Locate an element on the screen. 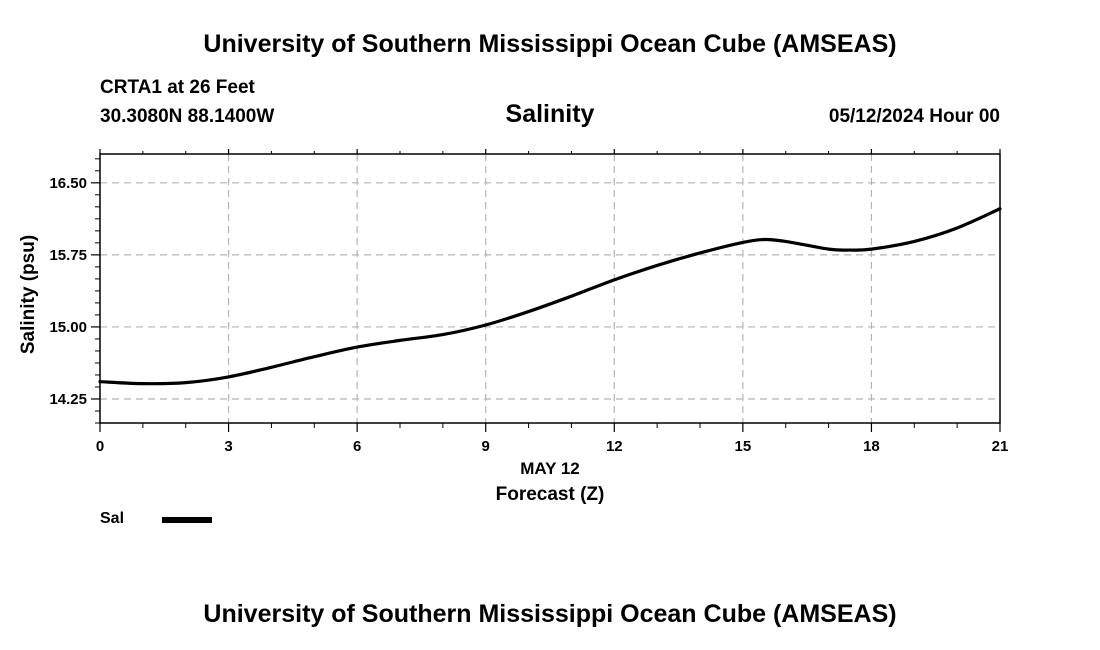  y-tick-label: 15.00 is located at coordinates (68, 327).